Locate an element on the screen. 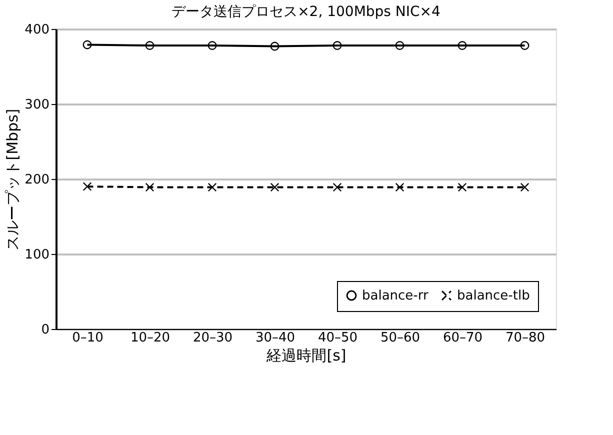 The width and height of the screenshot is (613, 435). x-tick-label: 20–30 is located at coordinates (212, 338).